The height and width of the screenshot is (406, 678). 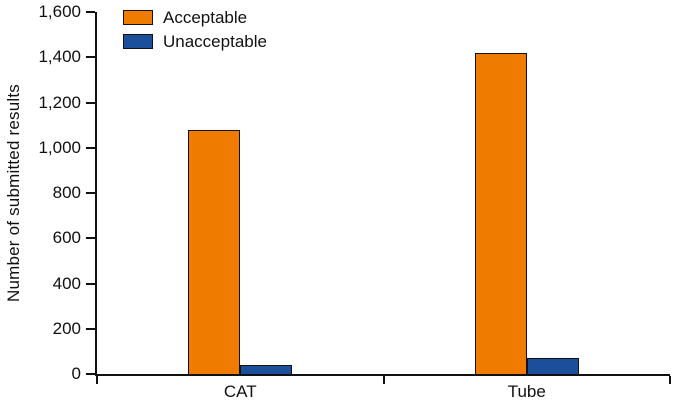 What do you see at coordinates (59, 11) in the screenshot?
I see `y-tick-label: 1,600` at bounding box center [59, 11].